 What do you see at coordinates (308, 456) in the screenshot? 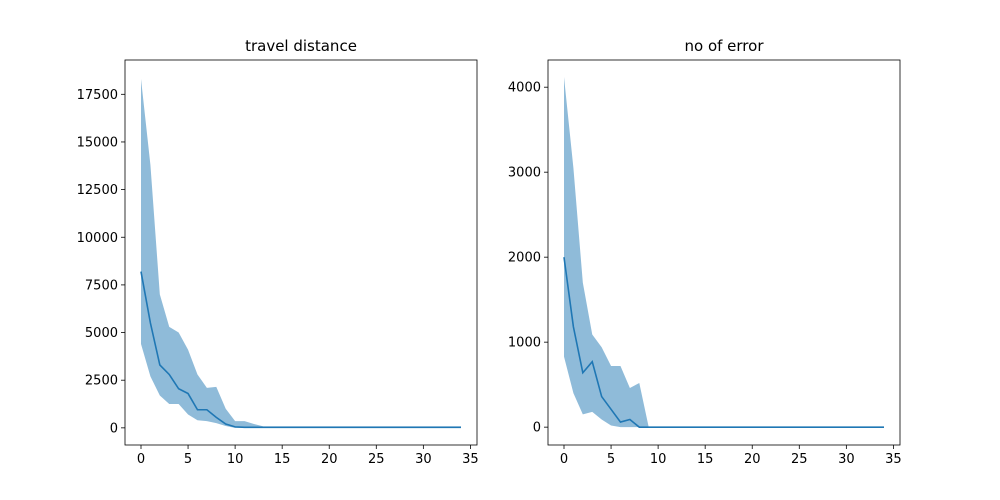
I see `travel-distance-x-axis: 0 5 10 15 20 25 30 35` at bounding box center [308, 456].